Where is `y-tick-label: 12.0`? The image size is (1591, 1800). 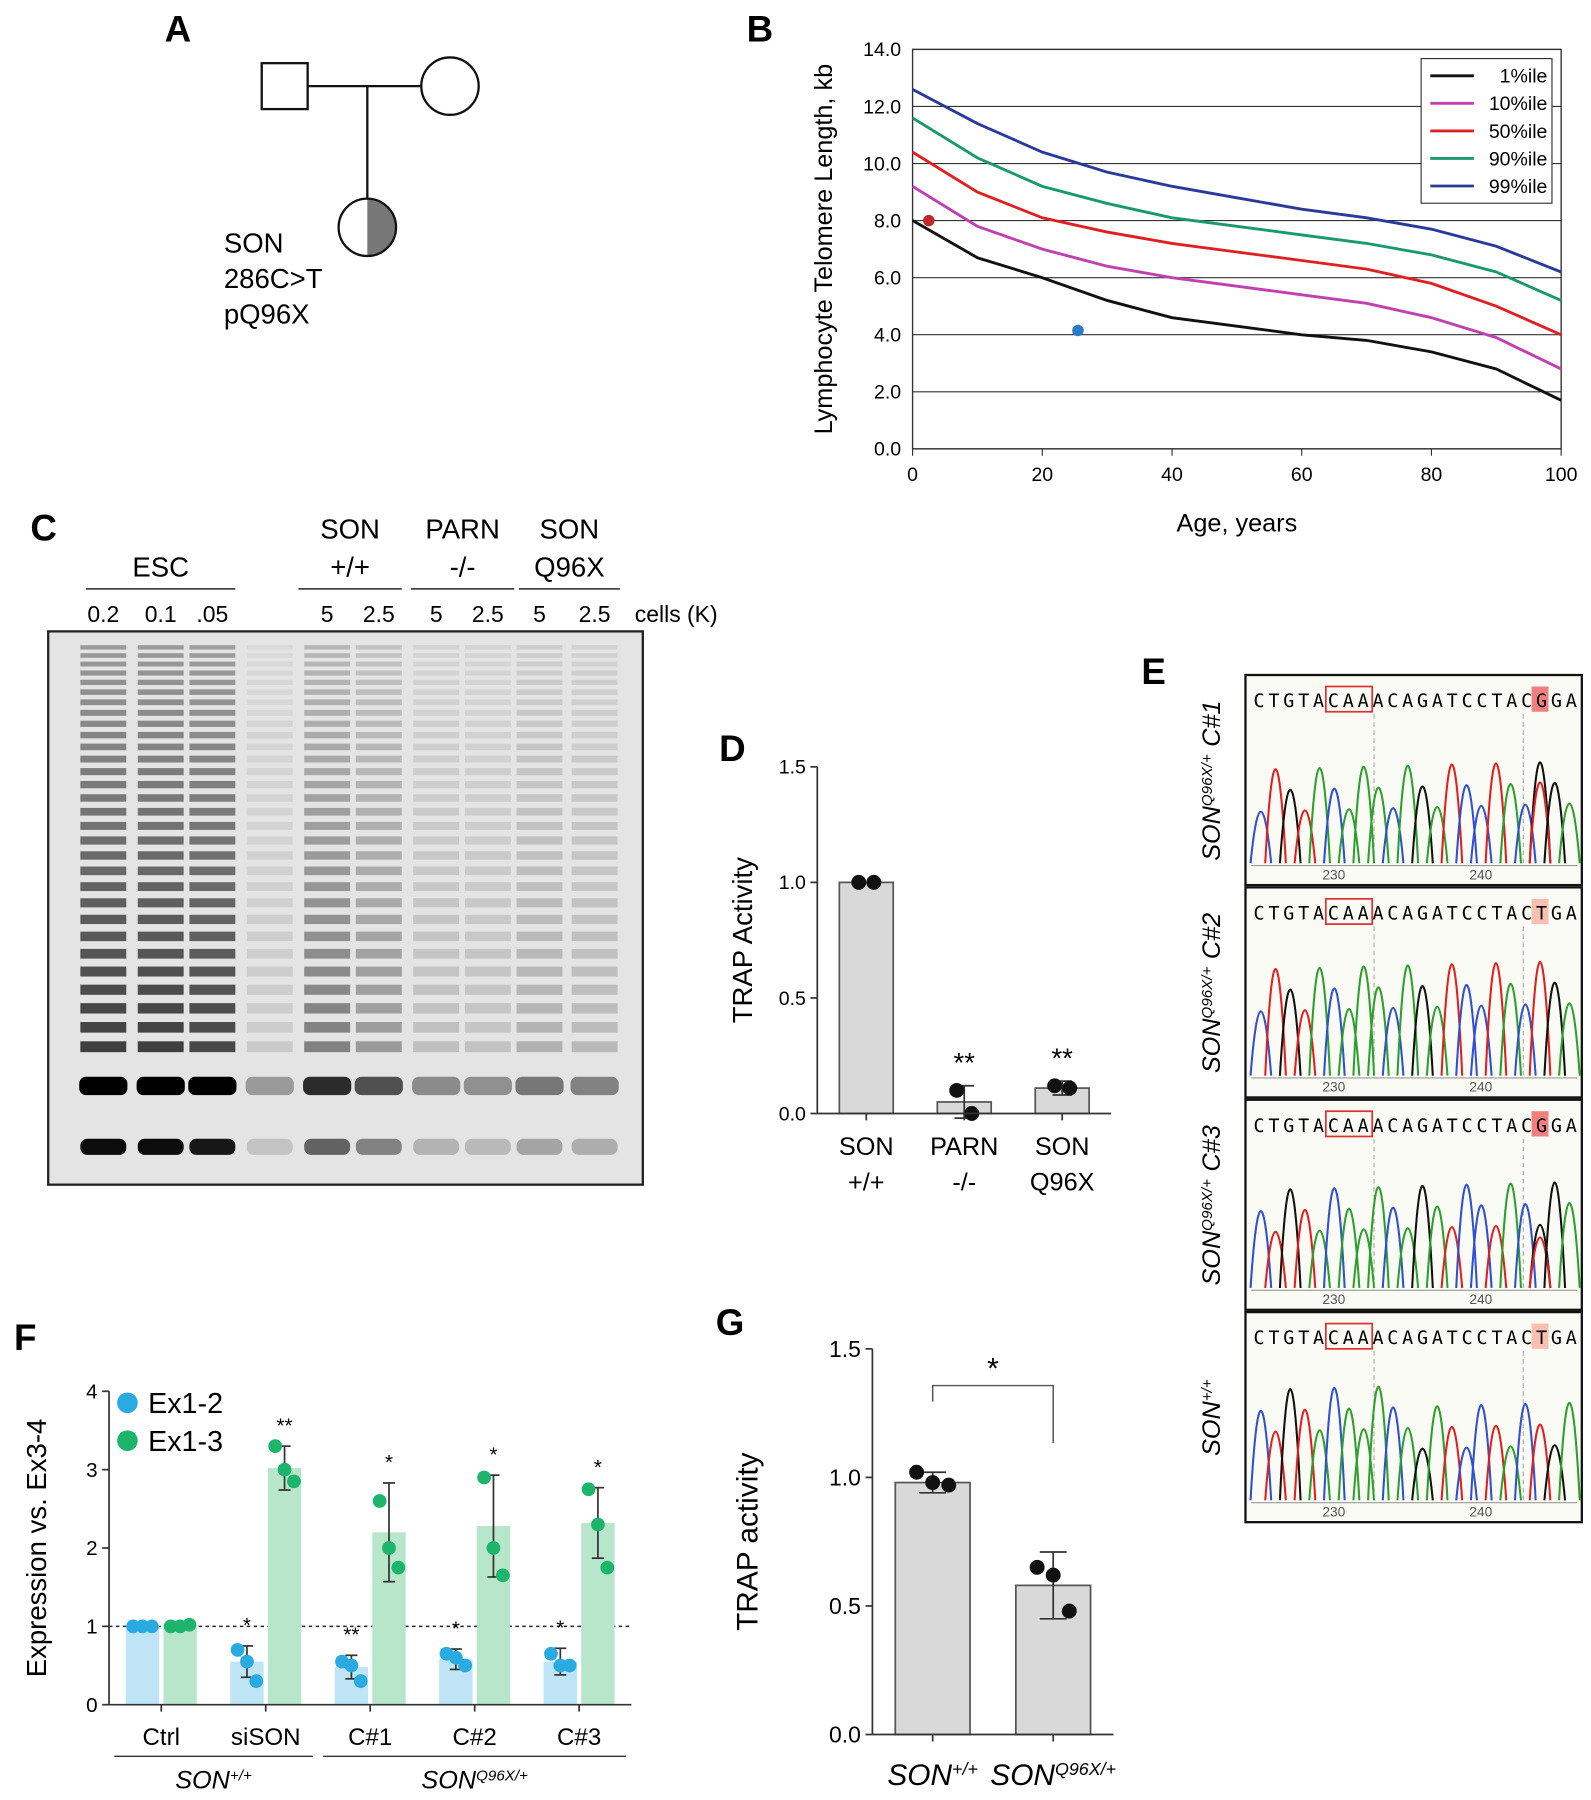 y-tick-label: 12.0 is located at coordinates (882, 107).